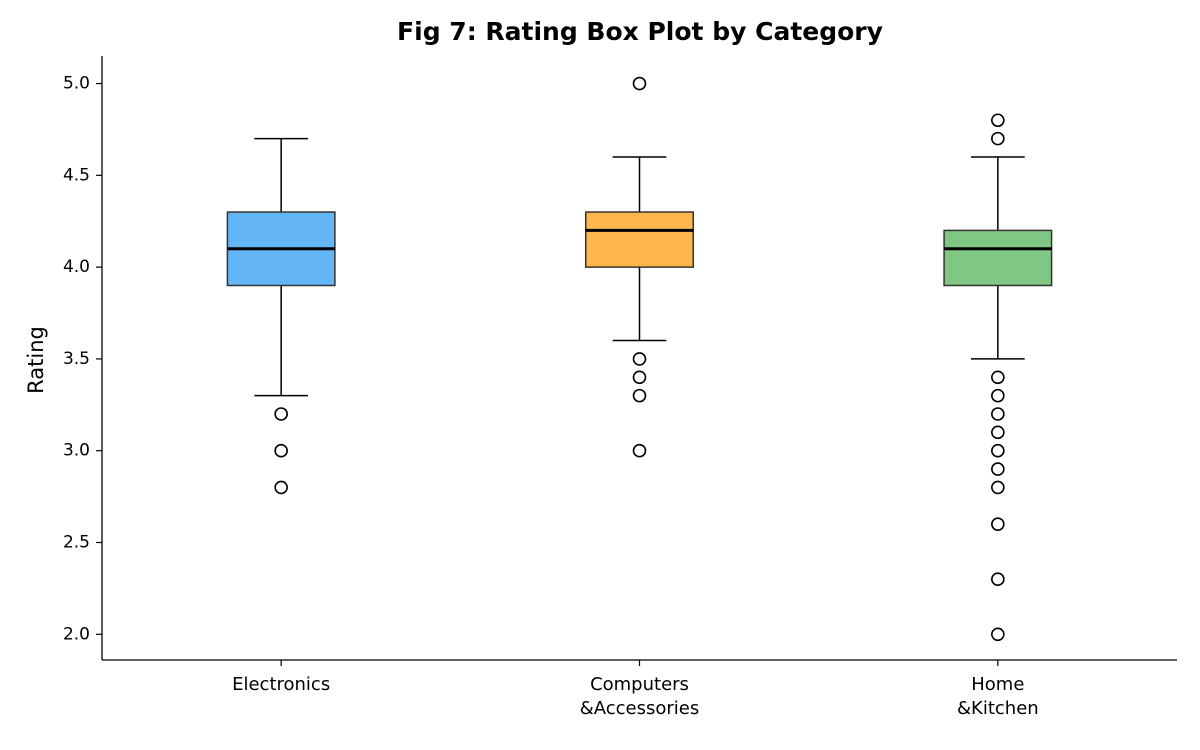 The height and width of the screenshot is (750, 1200). I want to click on x-tick-label: Home &Kitchen, so click(997, 696).